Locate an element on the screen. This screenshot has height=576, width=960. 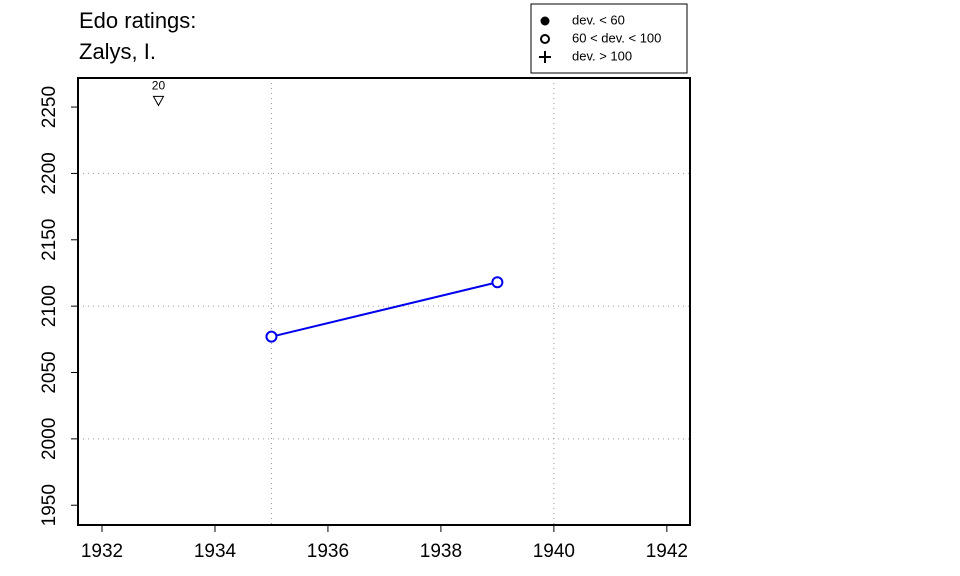
y-tick-label: 2200 is located at coordinates (49, 173).